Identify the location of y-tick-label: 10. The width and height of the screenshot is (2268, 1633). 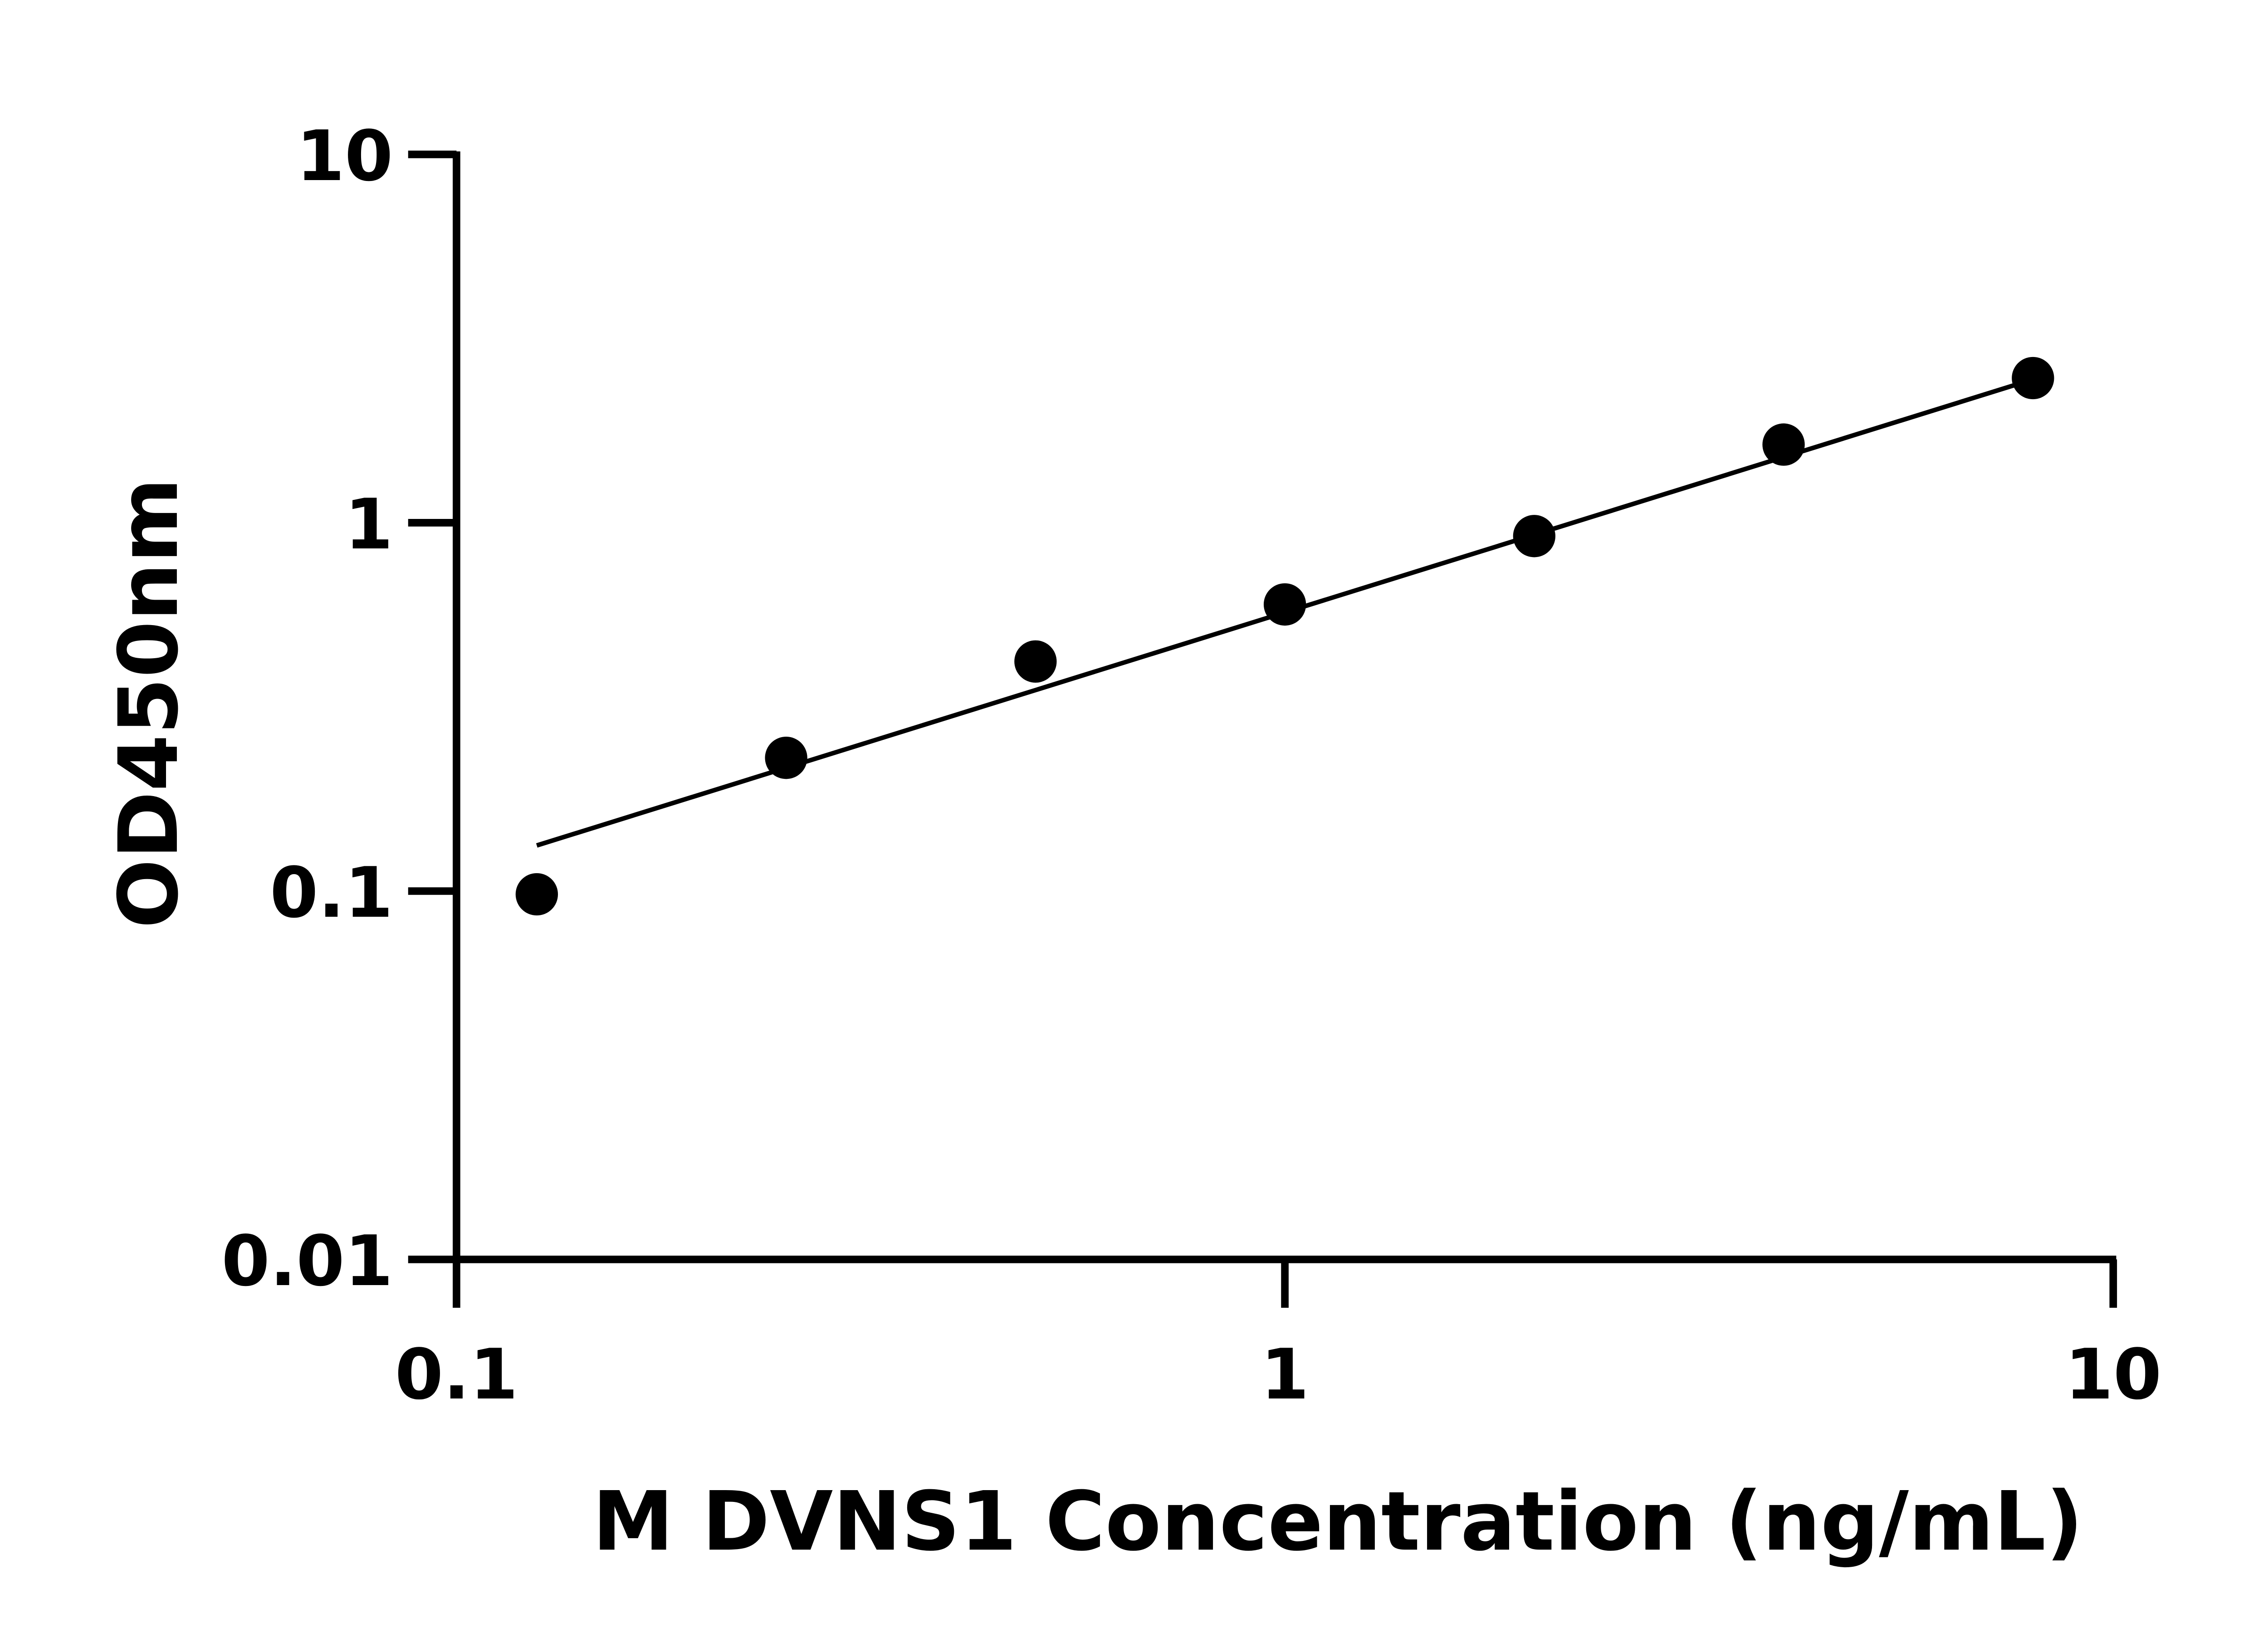
(345, 156).